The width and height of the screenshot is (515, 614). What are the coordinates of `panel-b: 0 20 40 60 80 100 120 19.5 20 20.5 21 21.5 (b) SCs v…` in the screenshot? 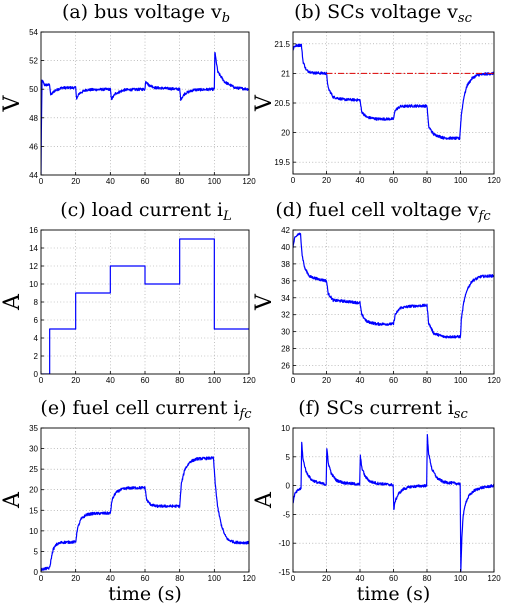 It's located at (376, 93).